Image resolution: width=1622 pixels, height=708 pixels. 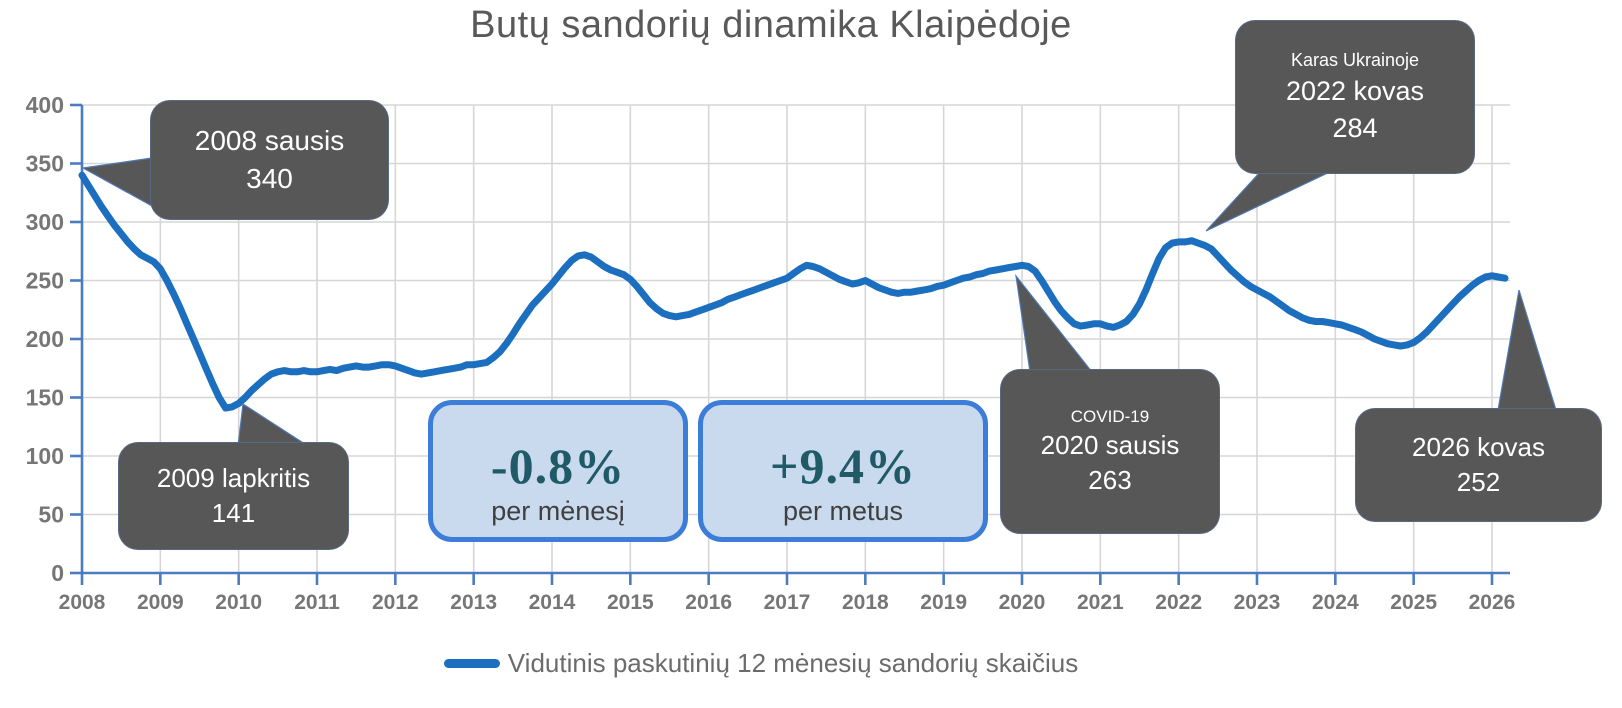 What do you see at coordinates (82, 602) in the screenshot?
I see `x-axis-label: 2008` at bounding box center [82, 602].